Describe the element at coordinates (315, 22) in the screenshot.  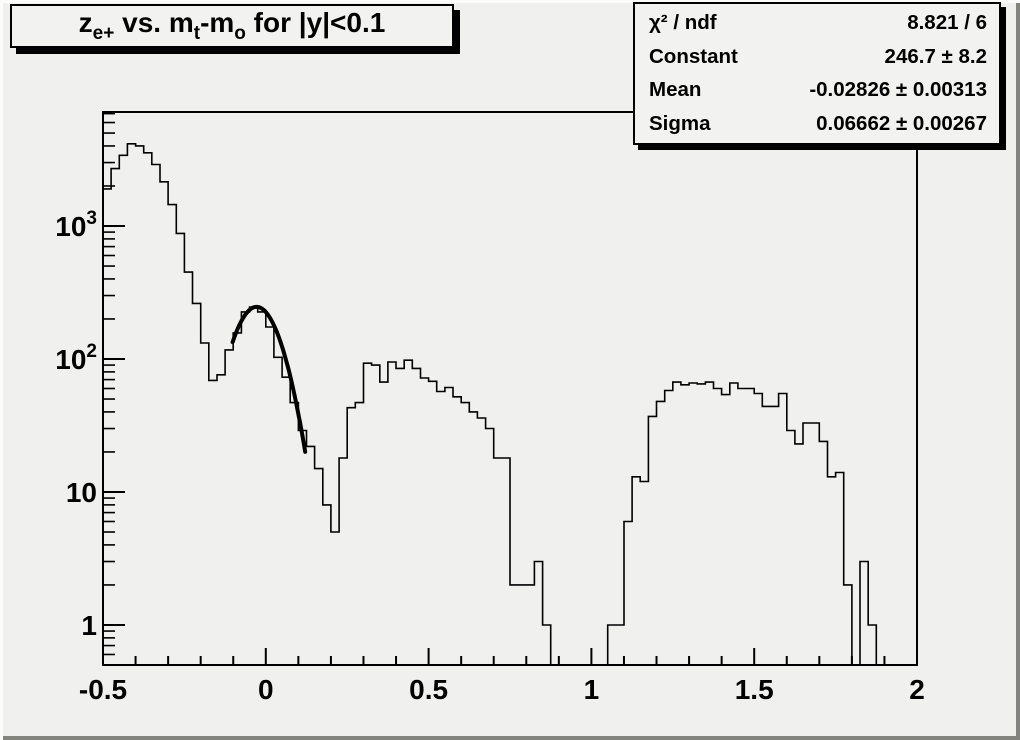
I see `title-segment: for |y|<0.1` at that location.